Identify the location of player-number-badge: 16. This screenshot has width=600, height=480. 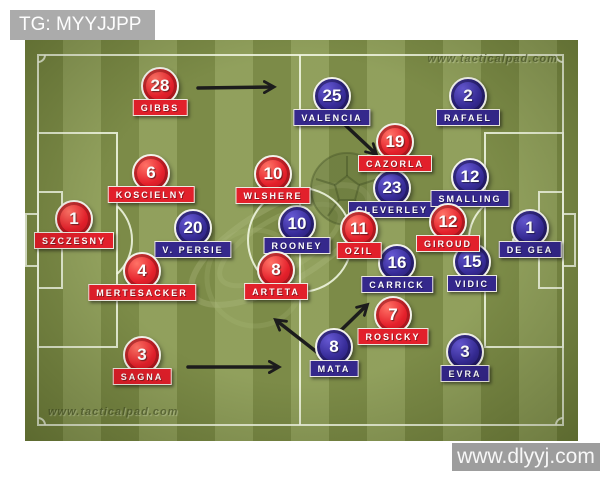
(397, 263).